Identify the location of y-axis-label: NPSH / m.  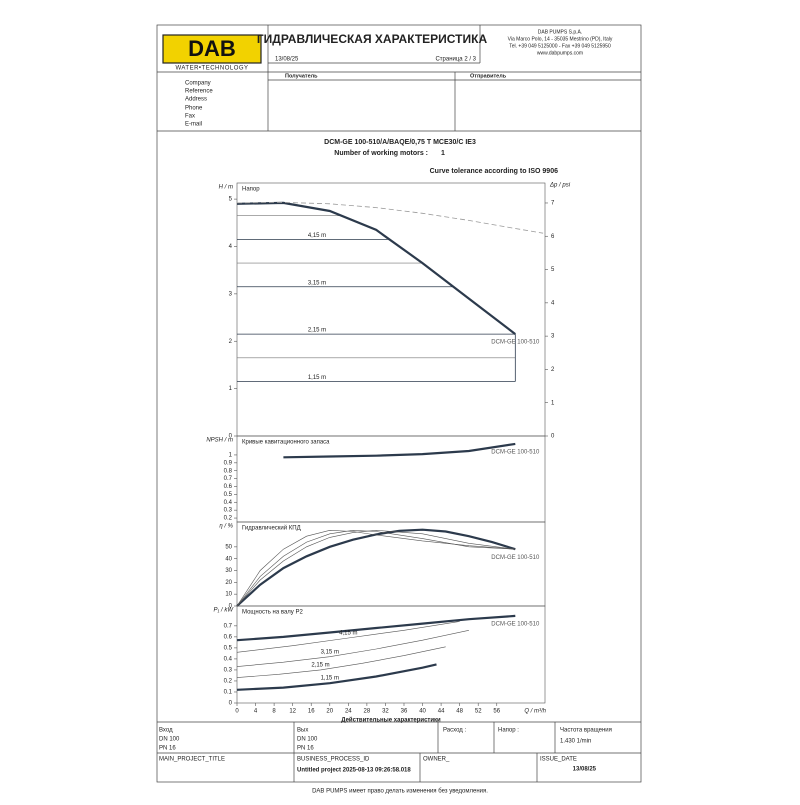
(219, 441).